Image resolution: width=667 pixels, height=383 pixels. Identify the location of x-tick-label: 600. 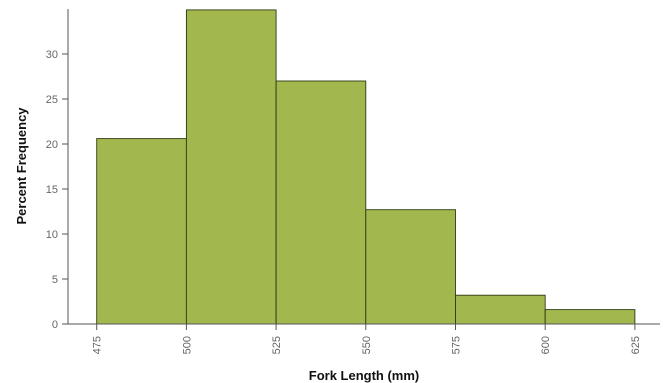
(546, 345).